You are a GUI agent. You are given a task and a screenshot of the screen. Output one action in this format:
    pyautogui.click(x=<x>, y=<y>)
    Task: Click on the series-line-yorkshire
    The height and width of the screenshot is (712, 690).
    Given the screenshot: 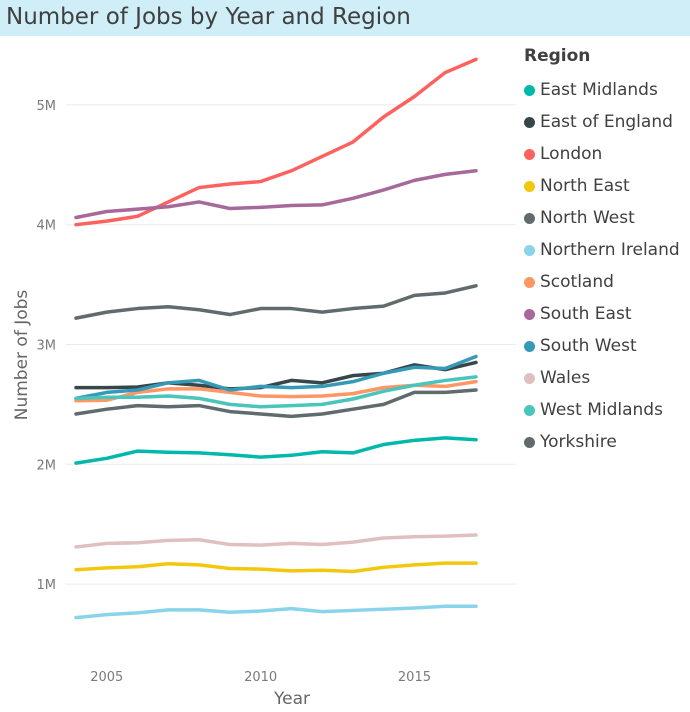 What is the action you would take?
    pyautogui.click(x=276, y=403)
    